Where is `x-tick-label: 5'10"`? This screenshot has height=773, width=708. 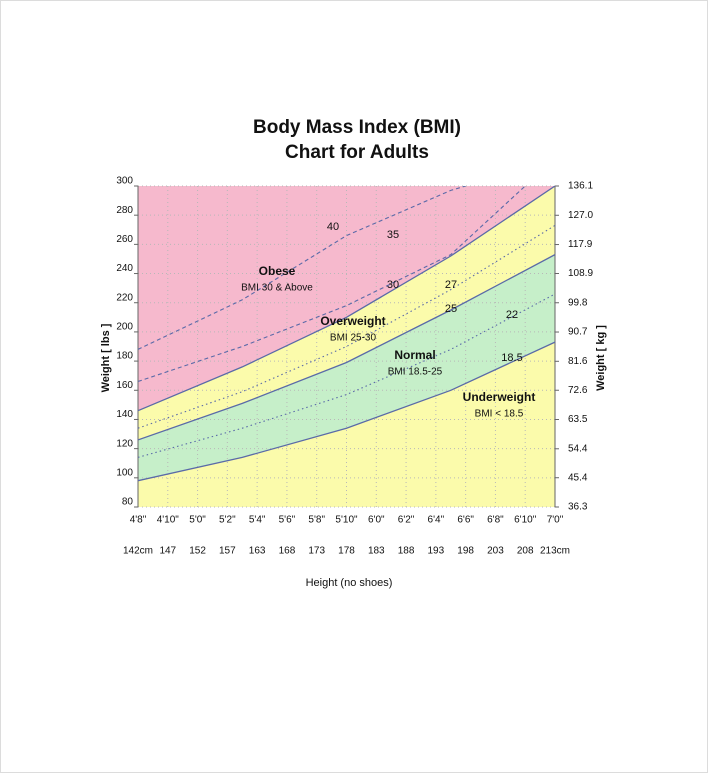
x-tick-label: 5'10" is located at coordinates (346, 520).